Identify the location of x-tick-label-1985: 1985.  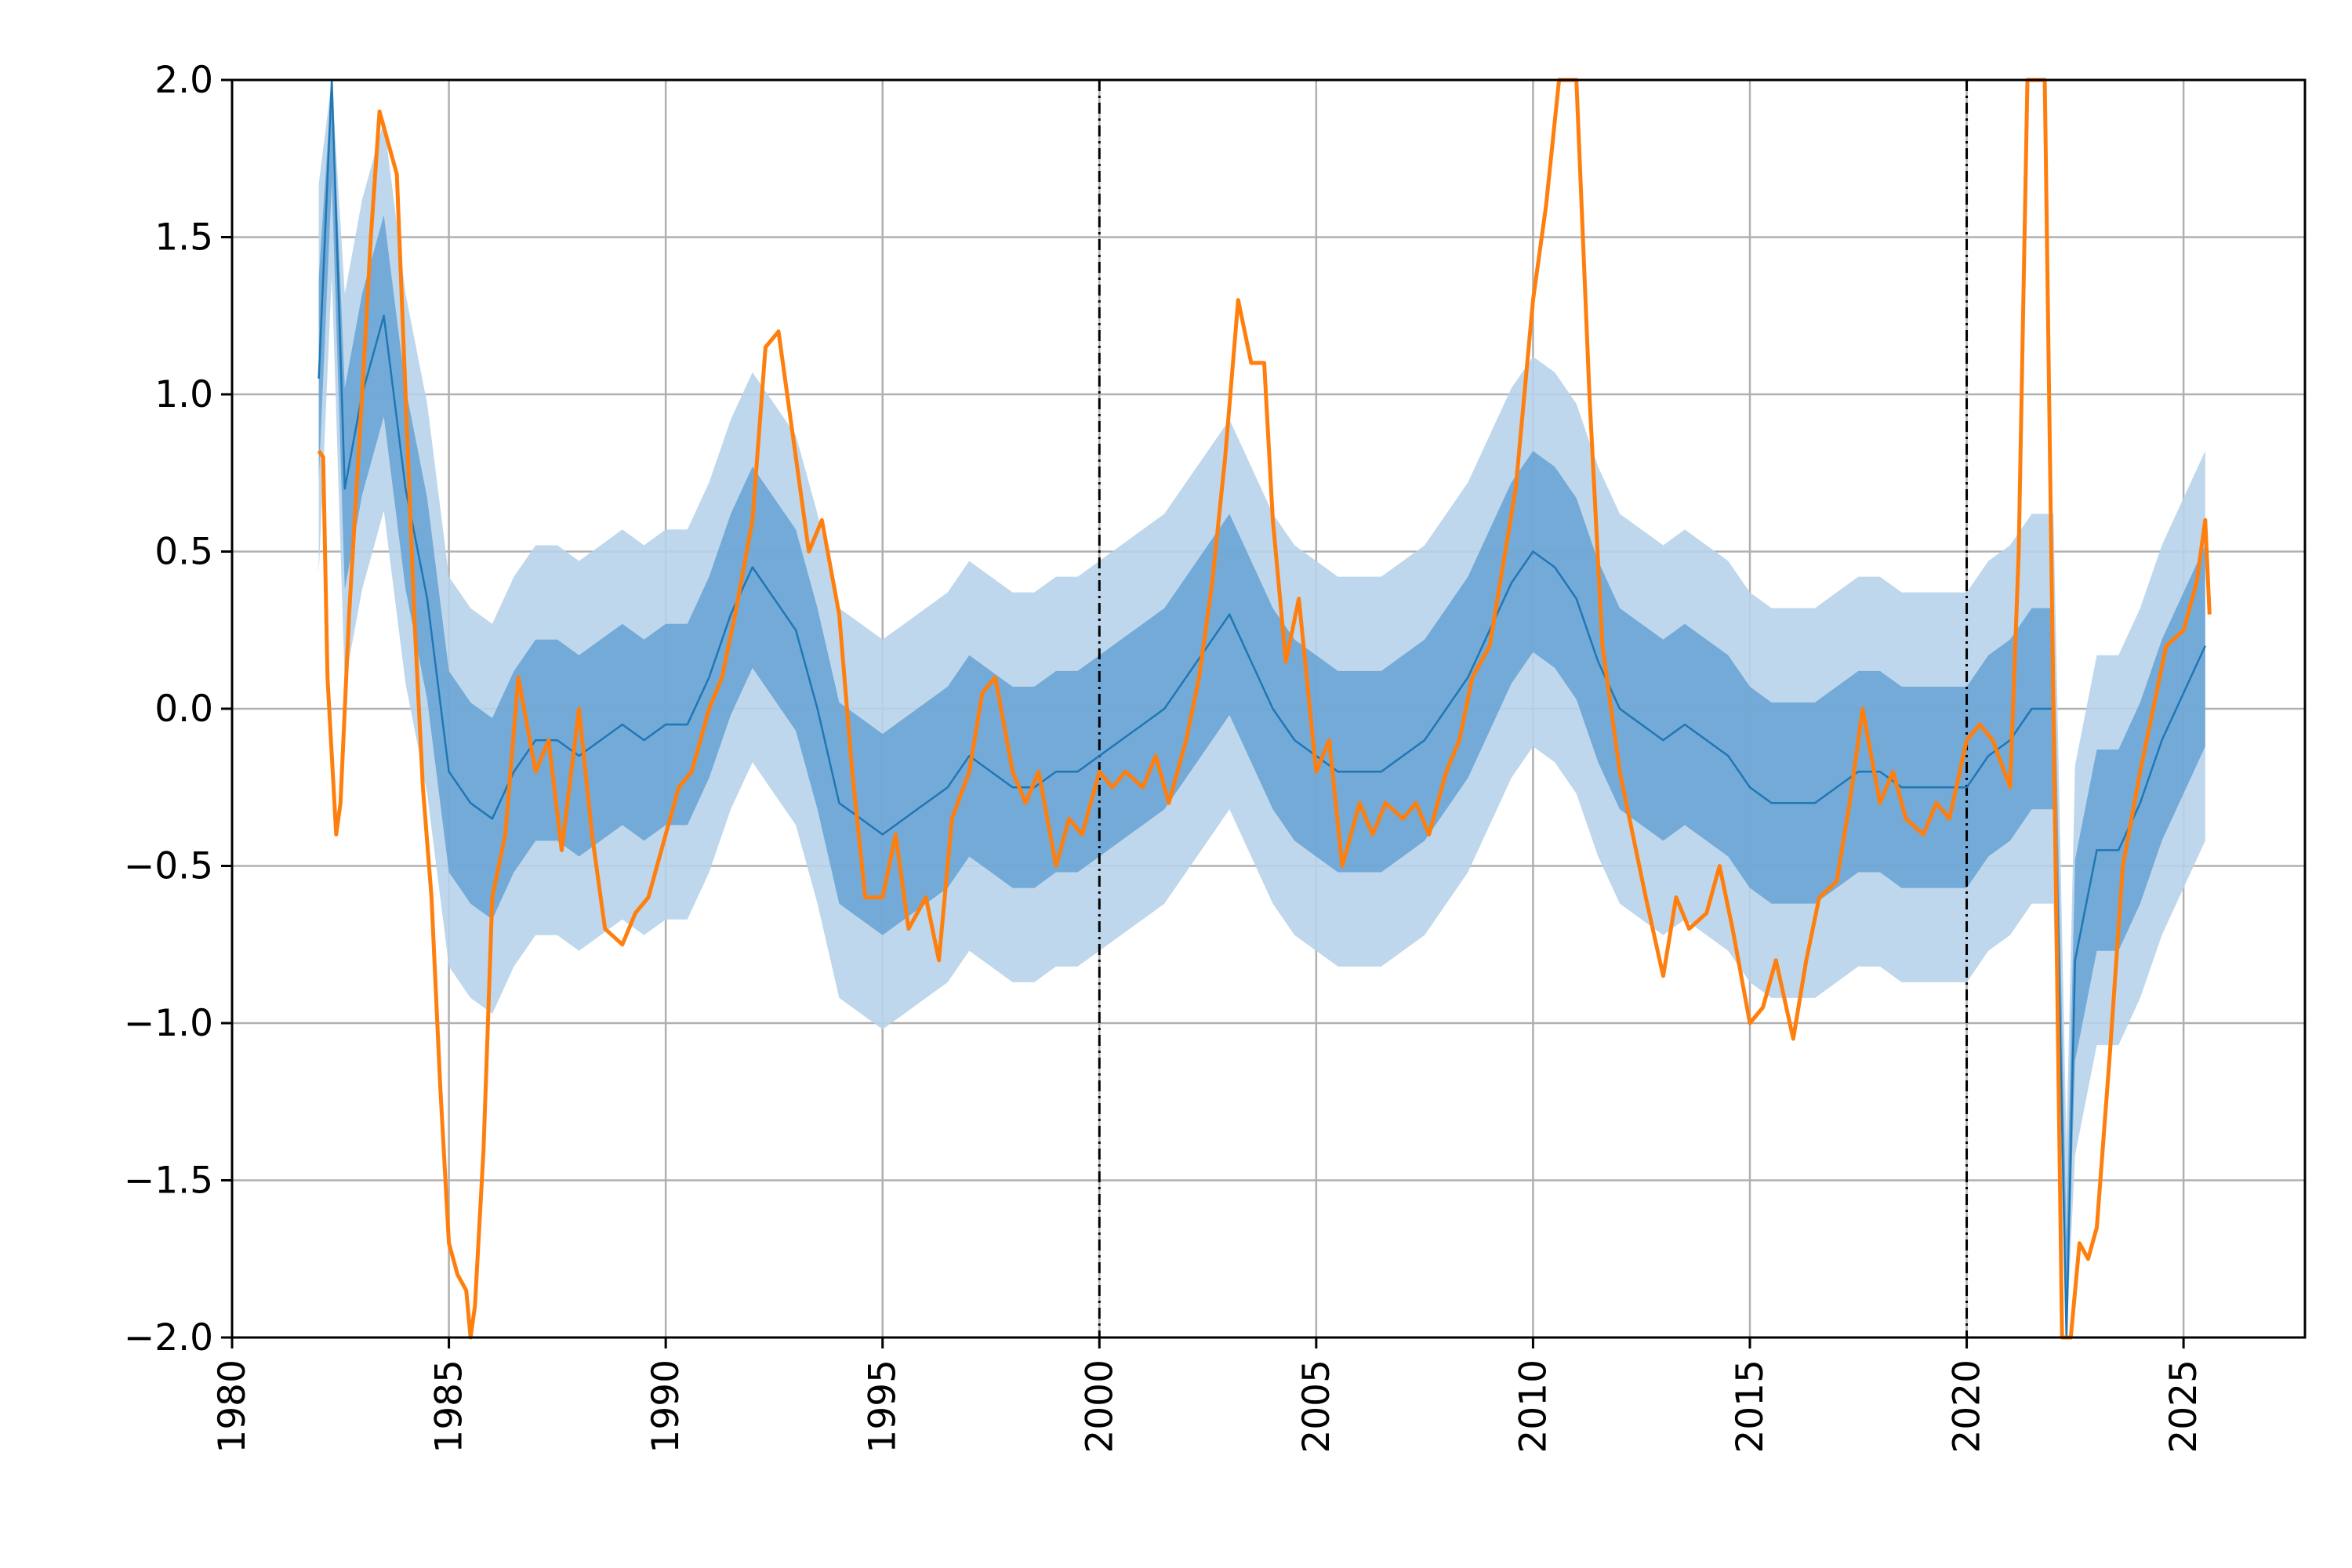
(449, 1406).